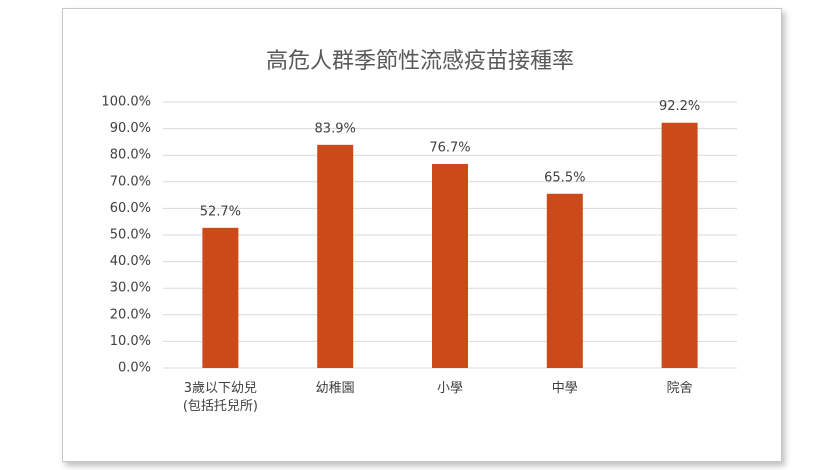 The image size is (840, 470). Describe the element at coordinates (335, 128) in the screenshot. I see `data-label: 83.9%` at that location.